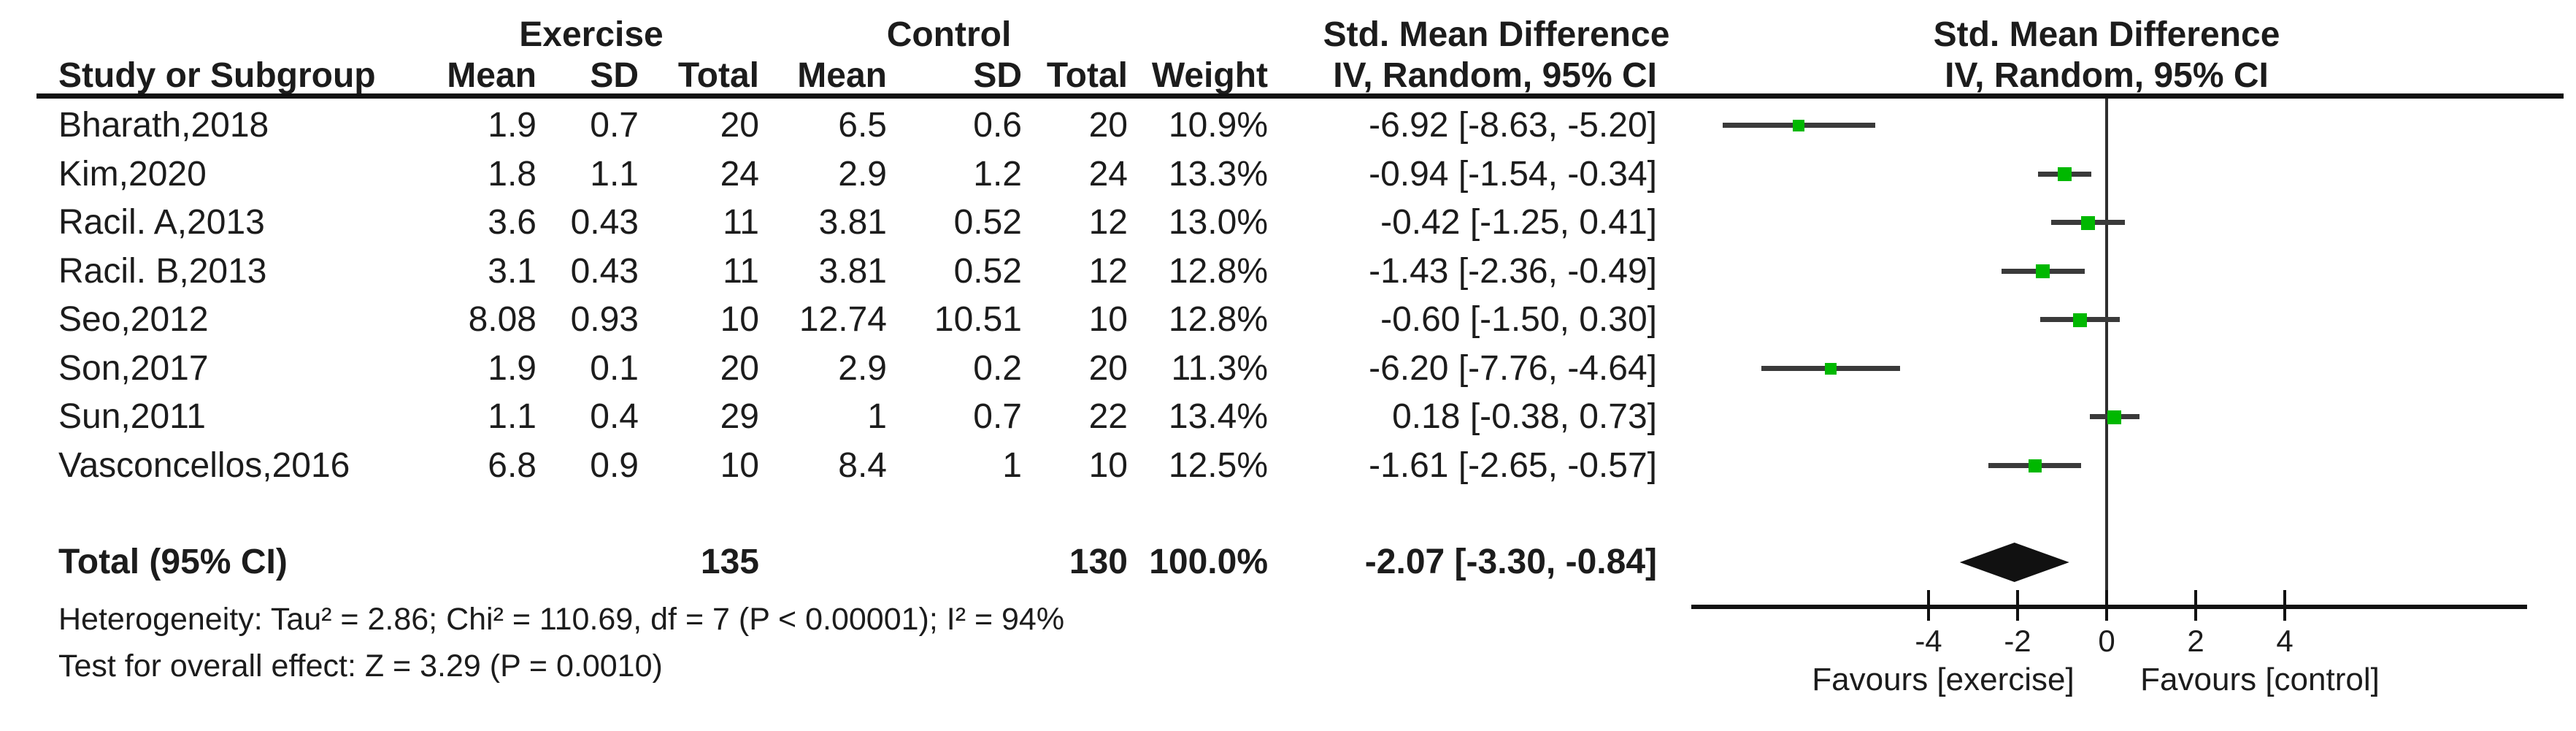 The image size is (2576, 731). What do you see at coordinates (492, 75) in the screenshot?
I see `col-header-ex-mean: Mean` at bounding box center [492, 75].